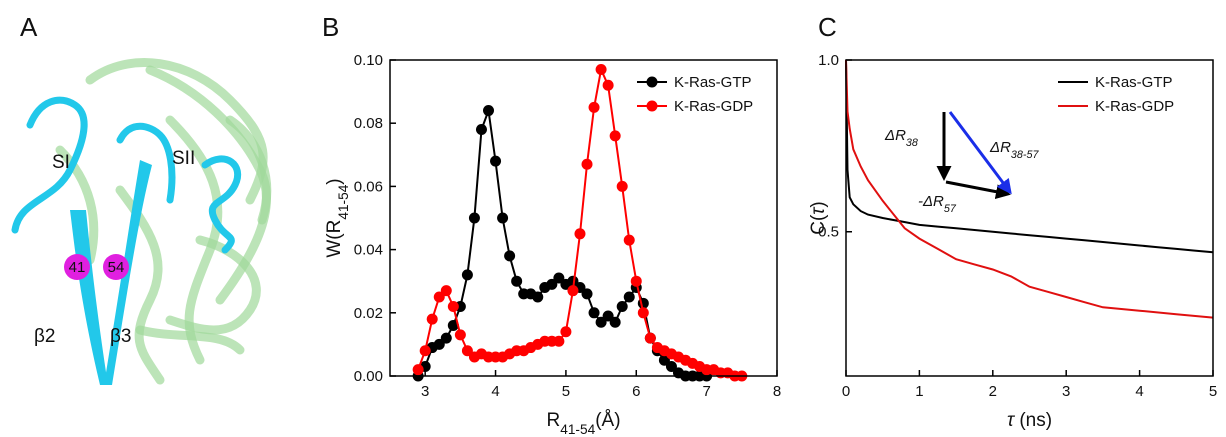  What do you see at coordinates (931, 201) in the screenshot?
I see `text-part: -ΔR` at bounding box center [931, 201].